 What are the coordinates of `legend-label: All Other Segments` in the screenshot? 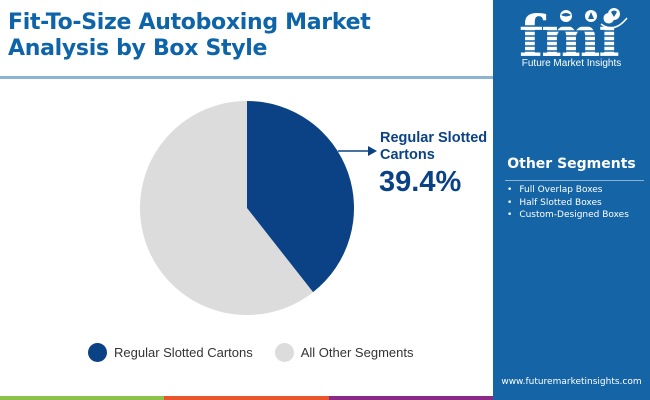 It's located at (357, 352).